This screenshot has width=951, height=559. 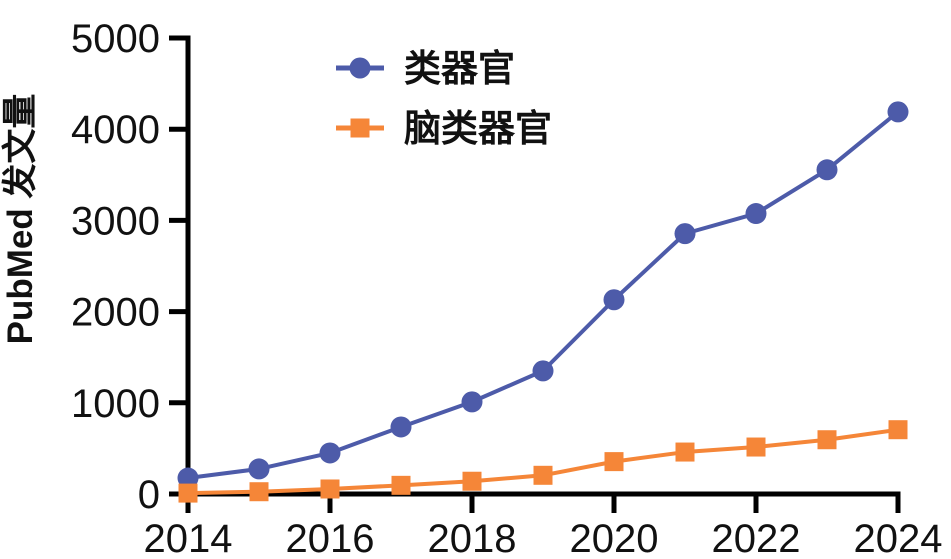 I want to click on x-tick-label: 2018, so click(x=472, y=538).